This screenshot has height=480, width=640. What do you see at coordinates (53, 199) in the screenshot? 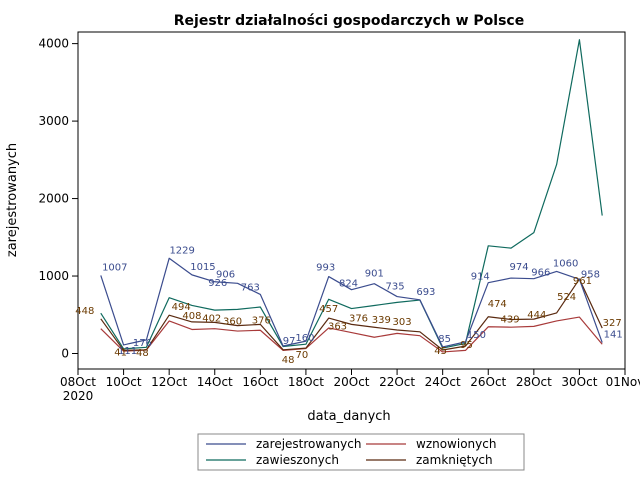
I see `y-tick-label: 2000` at bounding box center [53, 199].